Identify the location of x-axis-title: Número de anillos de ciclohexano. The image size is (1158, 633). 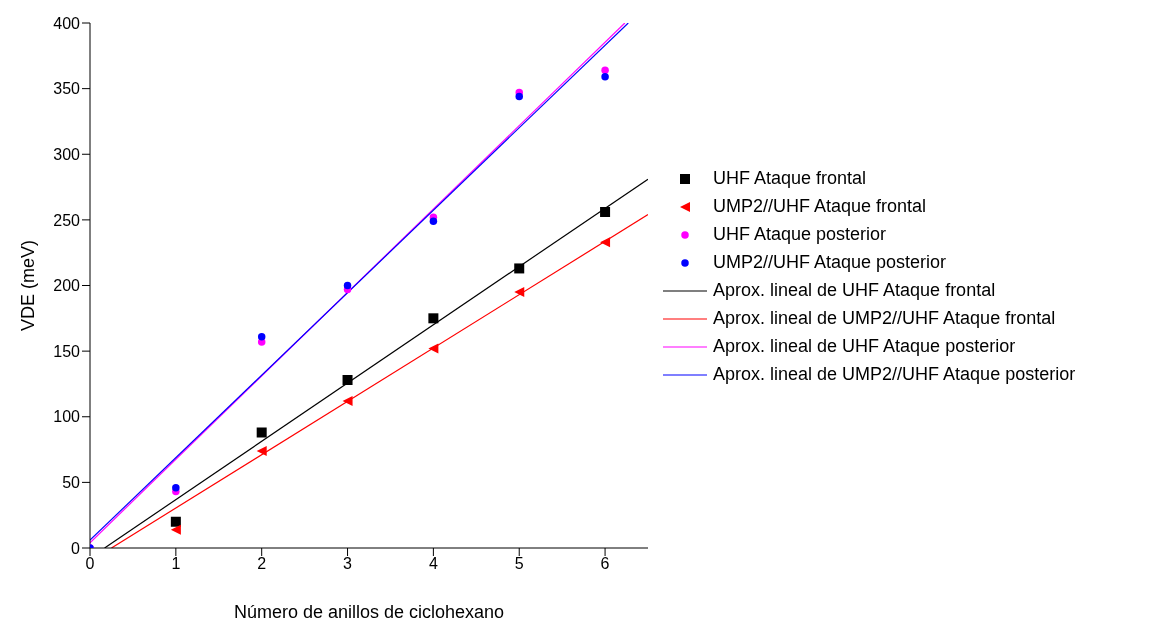
(369, 612).